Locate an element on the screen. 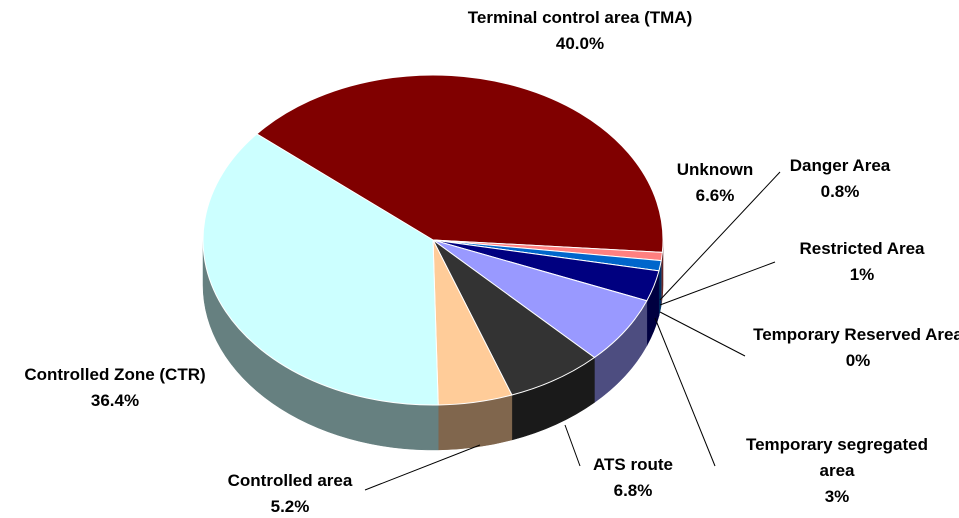 This screenshot has height=518, width=959. slice-label: Restricted Area 1% is located at coordinates (862, 262).